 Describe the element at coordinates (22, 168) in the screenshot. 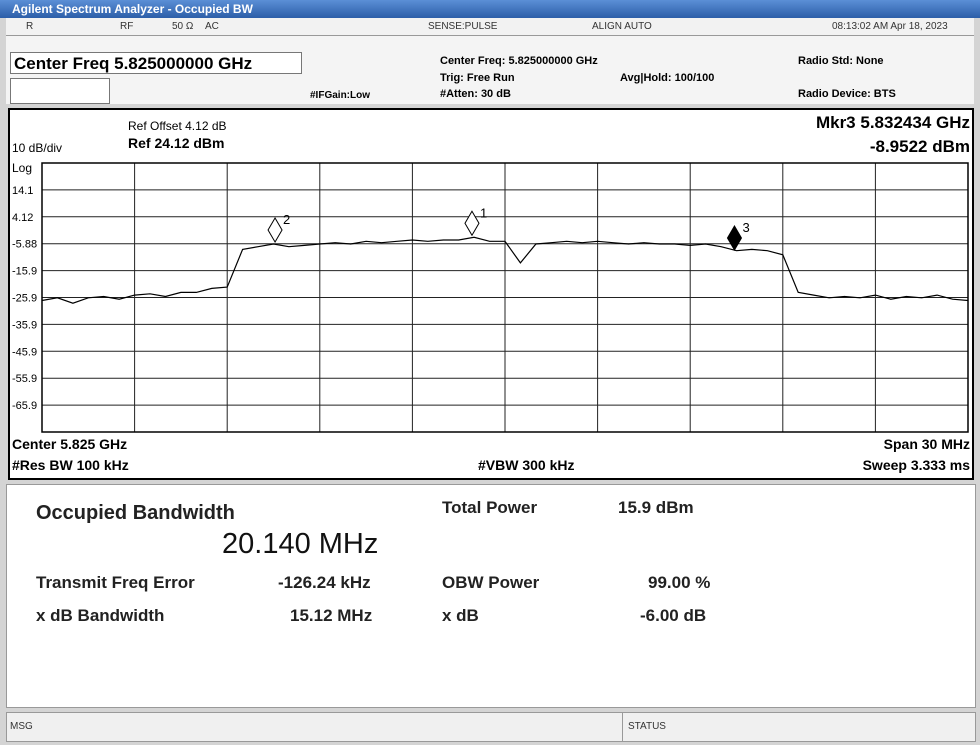

I see `scale-type: Log` at that location.